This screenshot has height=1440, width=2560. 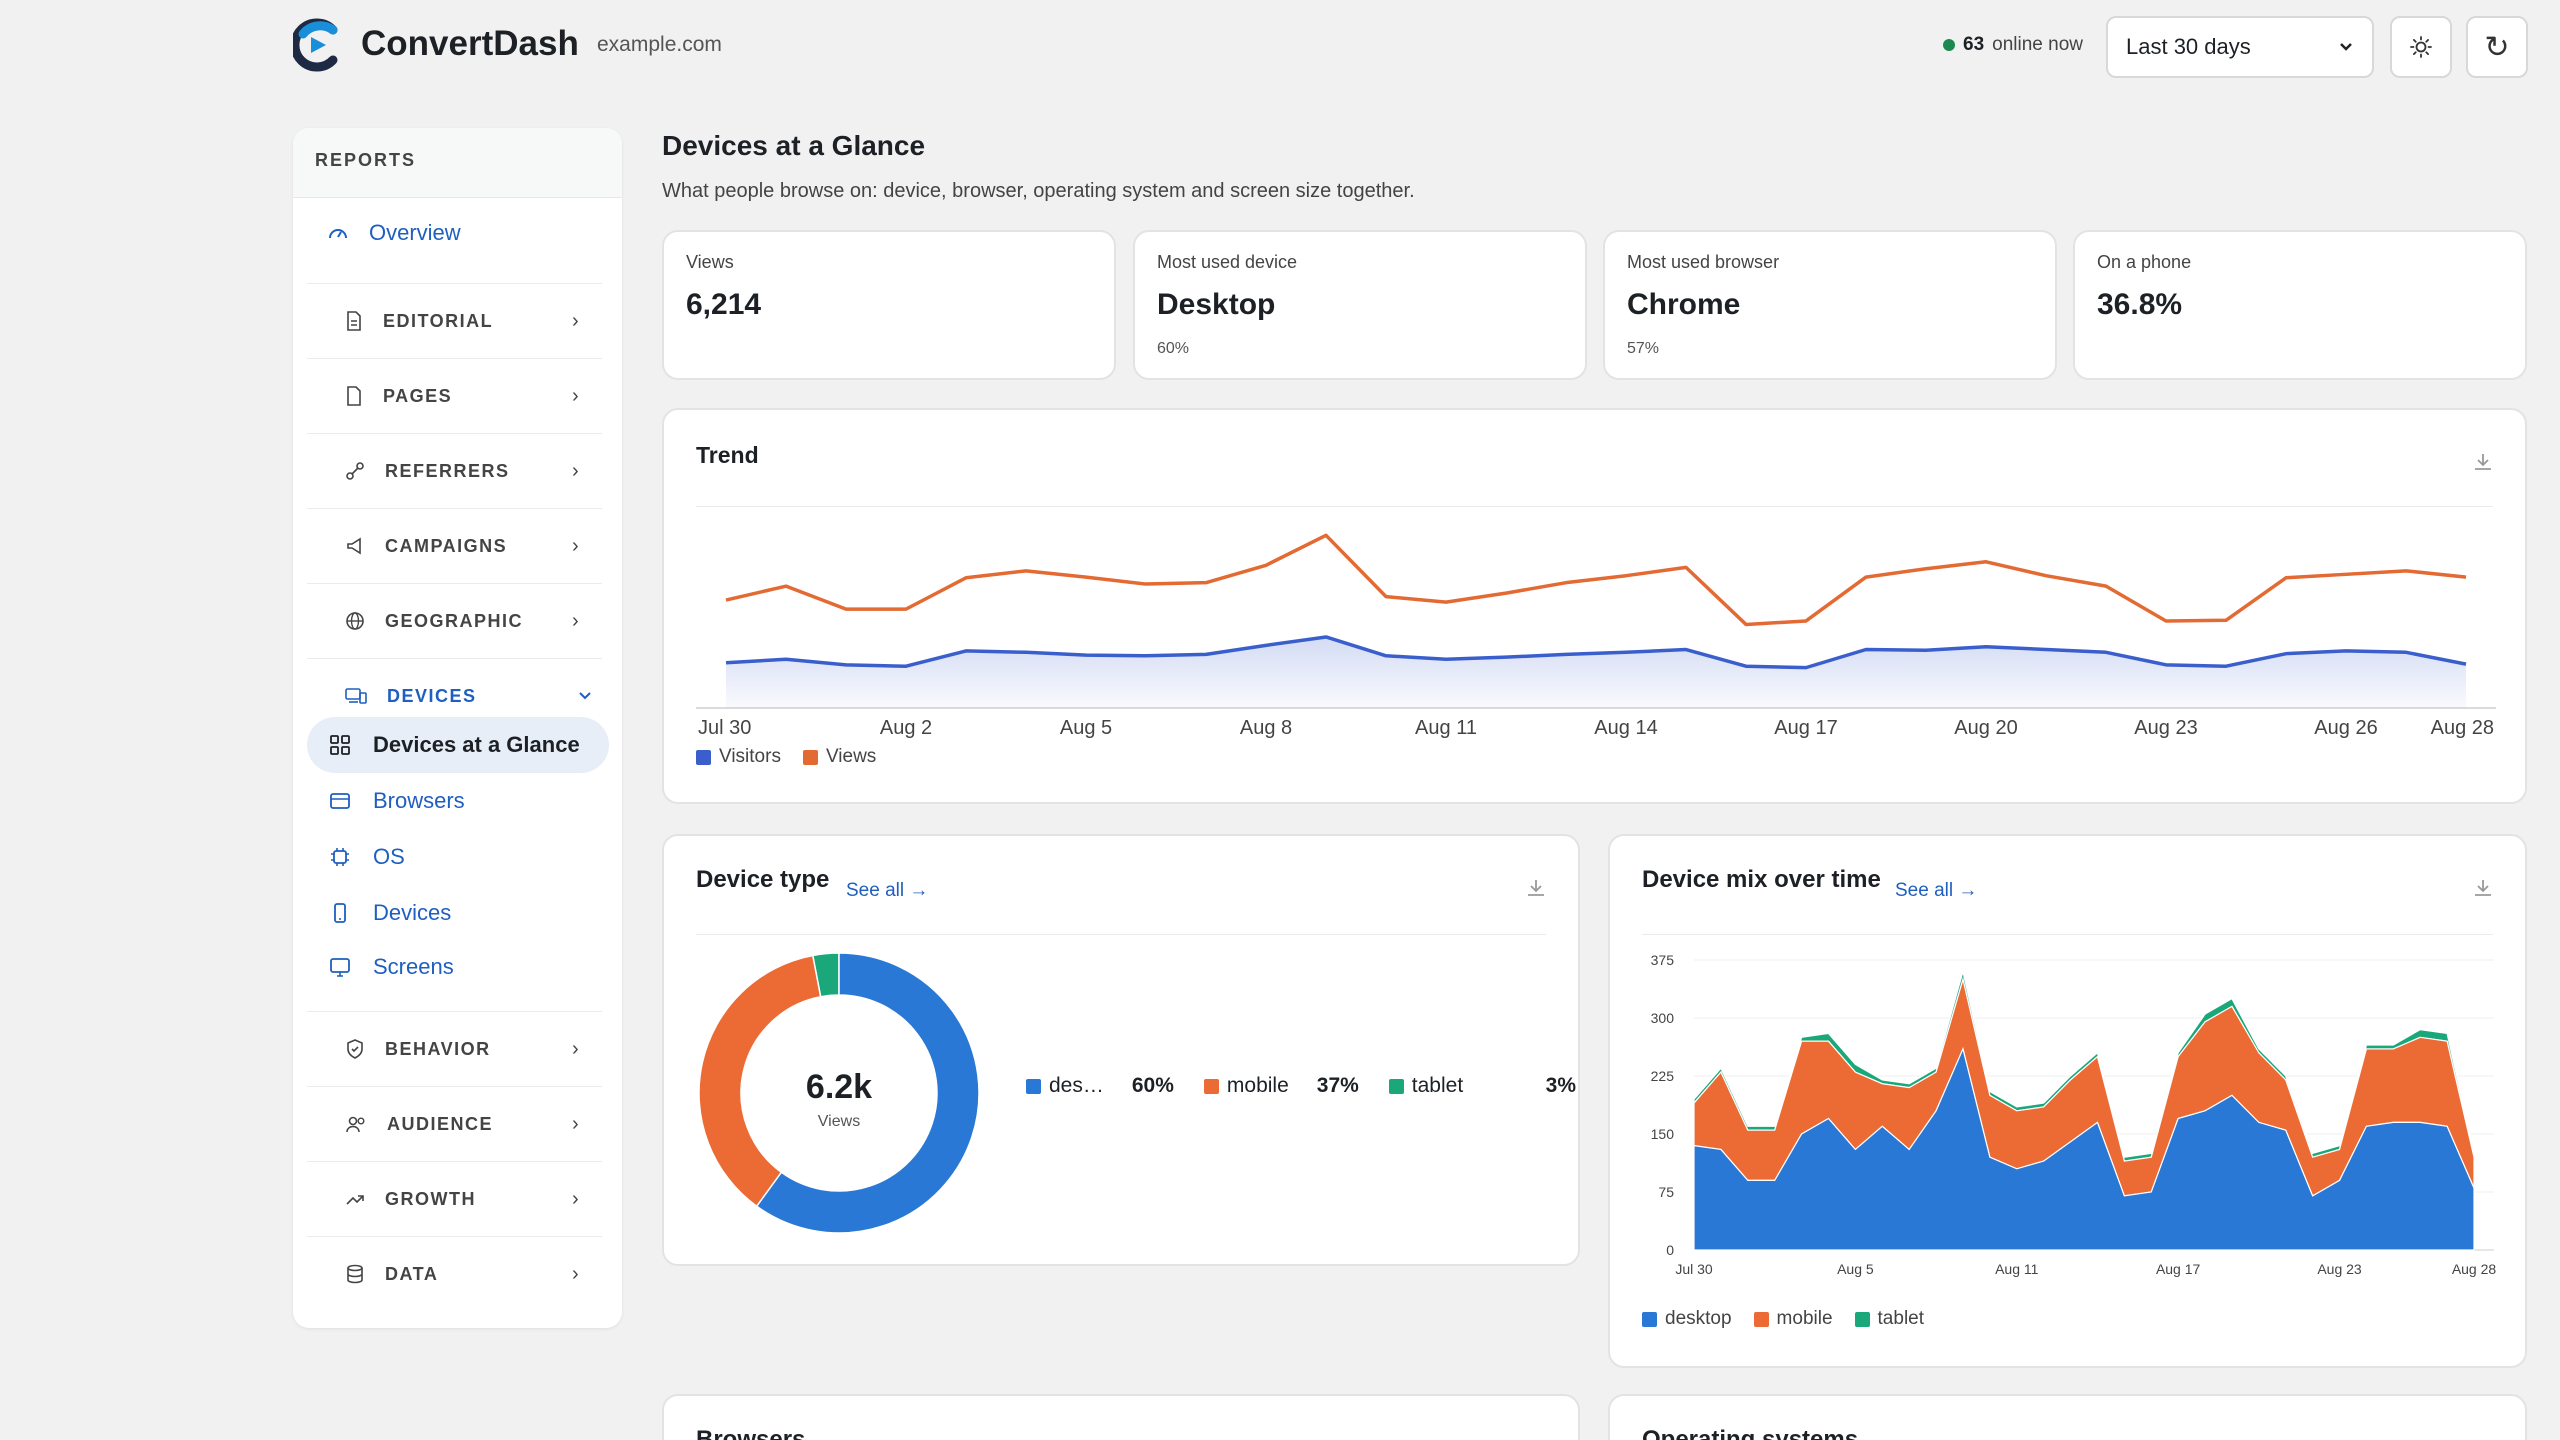 What do you see at coordinates (839, 1087) in the screenshot?
I see `donut-center-value: 6.2k` at bounding box center [839, 1087].